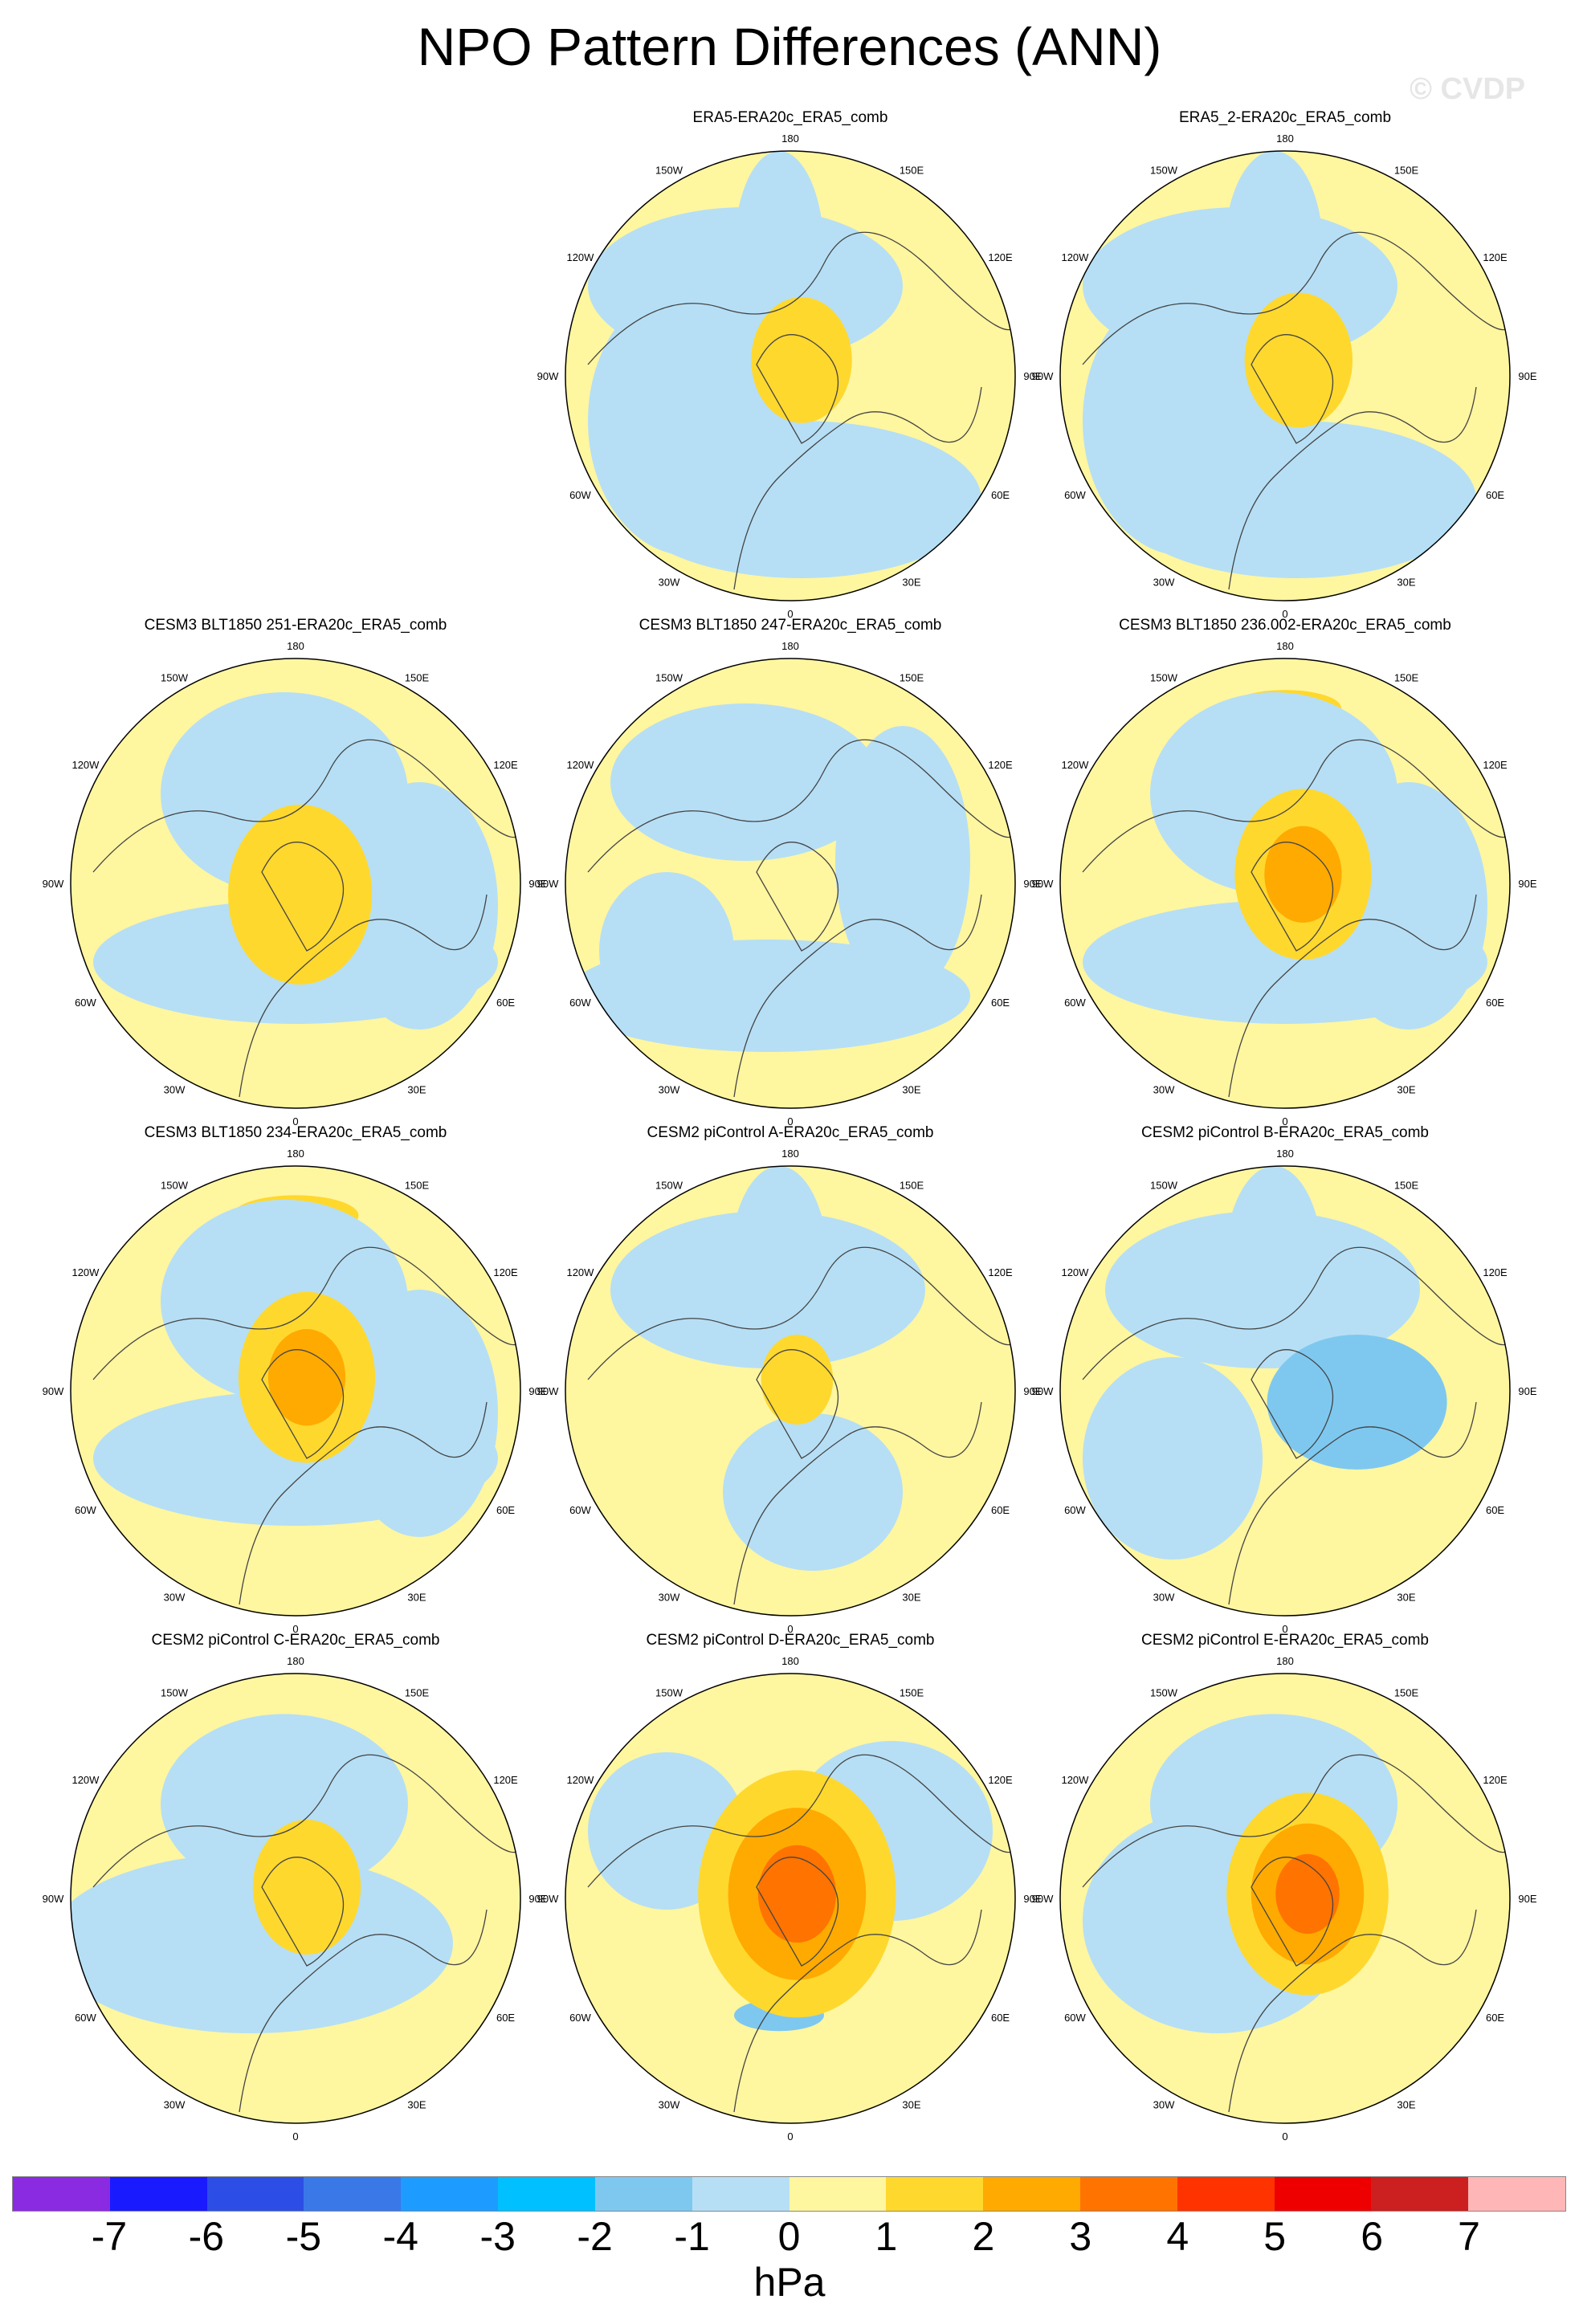  Describe the element at coordinates (983, 2236) in the screenshot. I see `colorbar-tick-label: 2` at that location.